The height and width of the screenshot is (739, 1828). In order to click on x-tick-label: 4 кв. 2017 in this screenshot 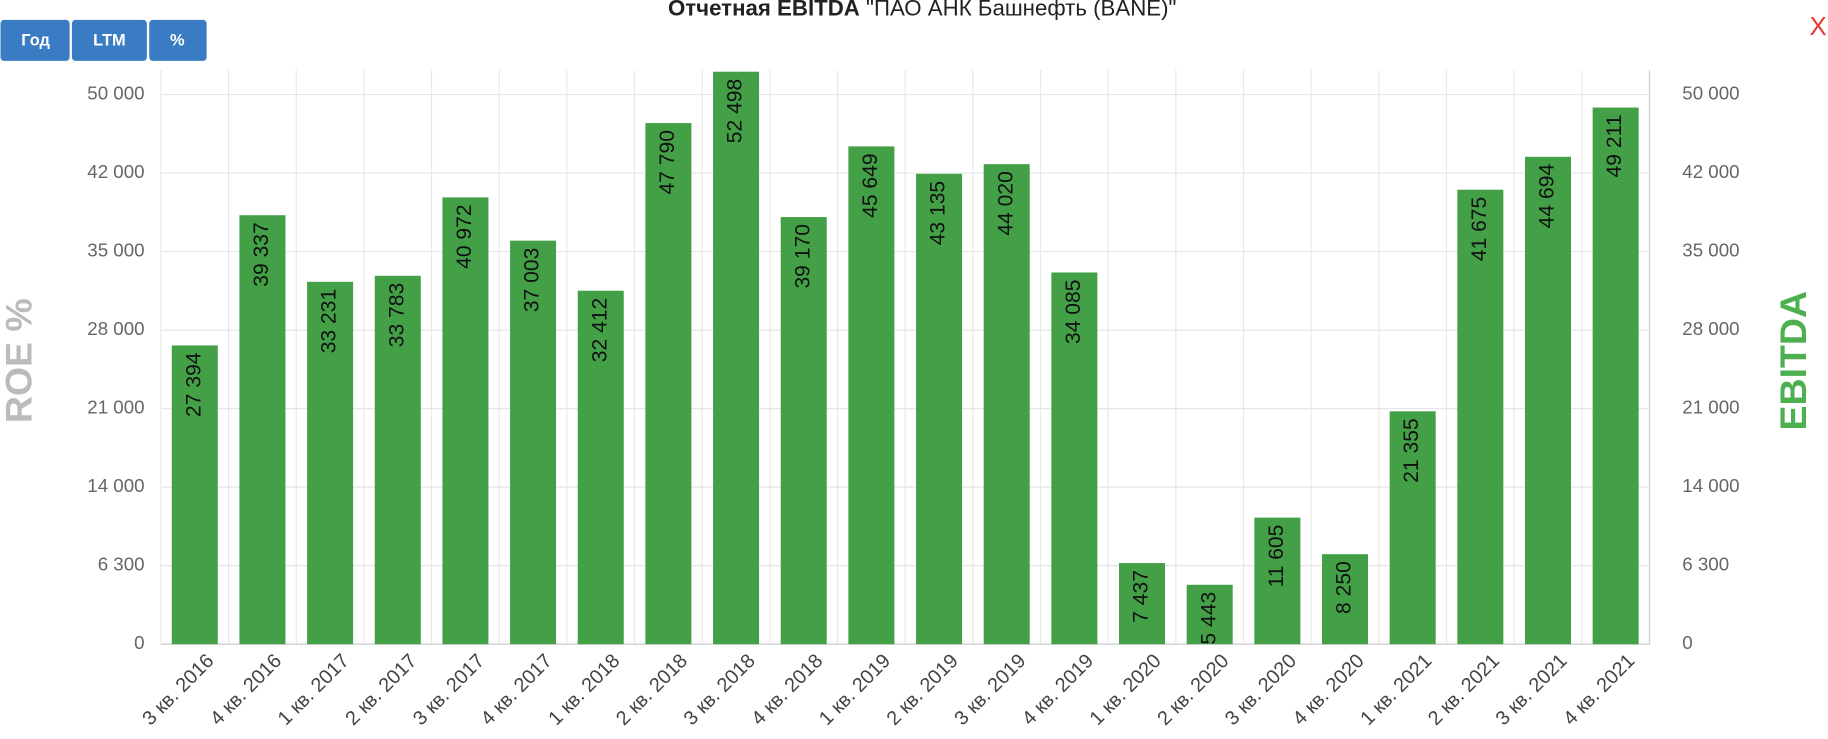, I will do `click(517, 690)`.